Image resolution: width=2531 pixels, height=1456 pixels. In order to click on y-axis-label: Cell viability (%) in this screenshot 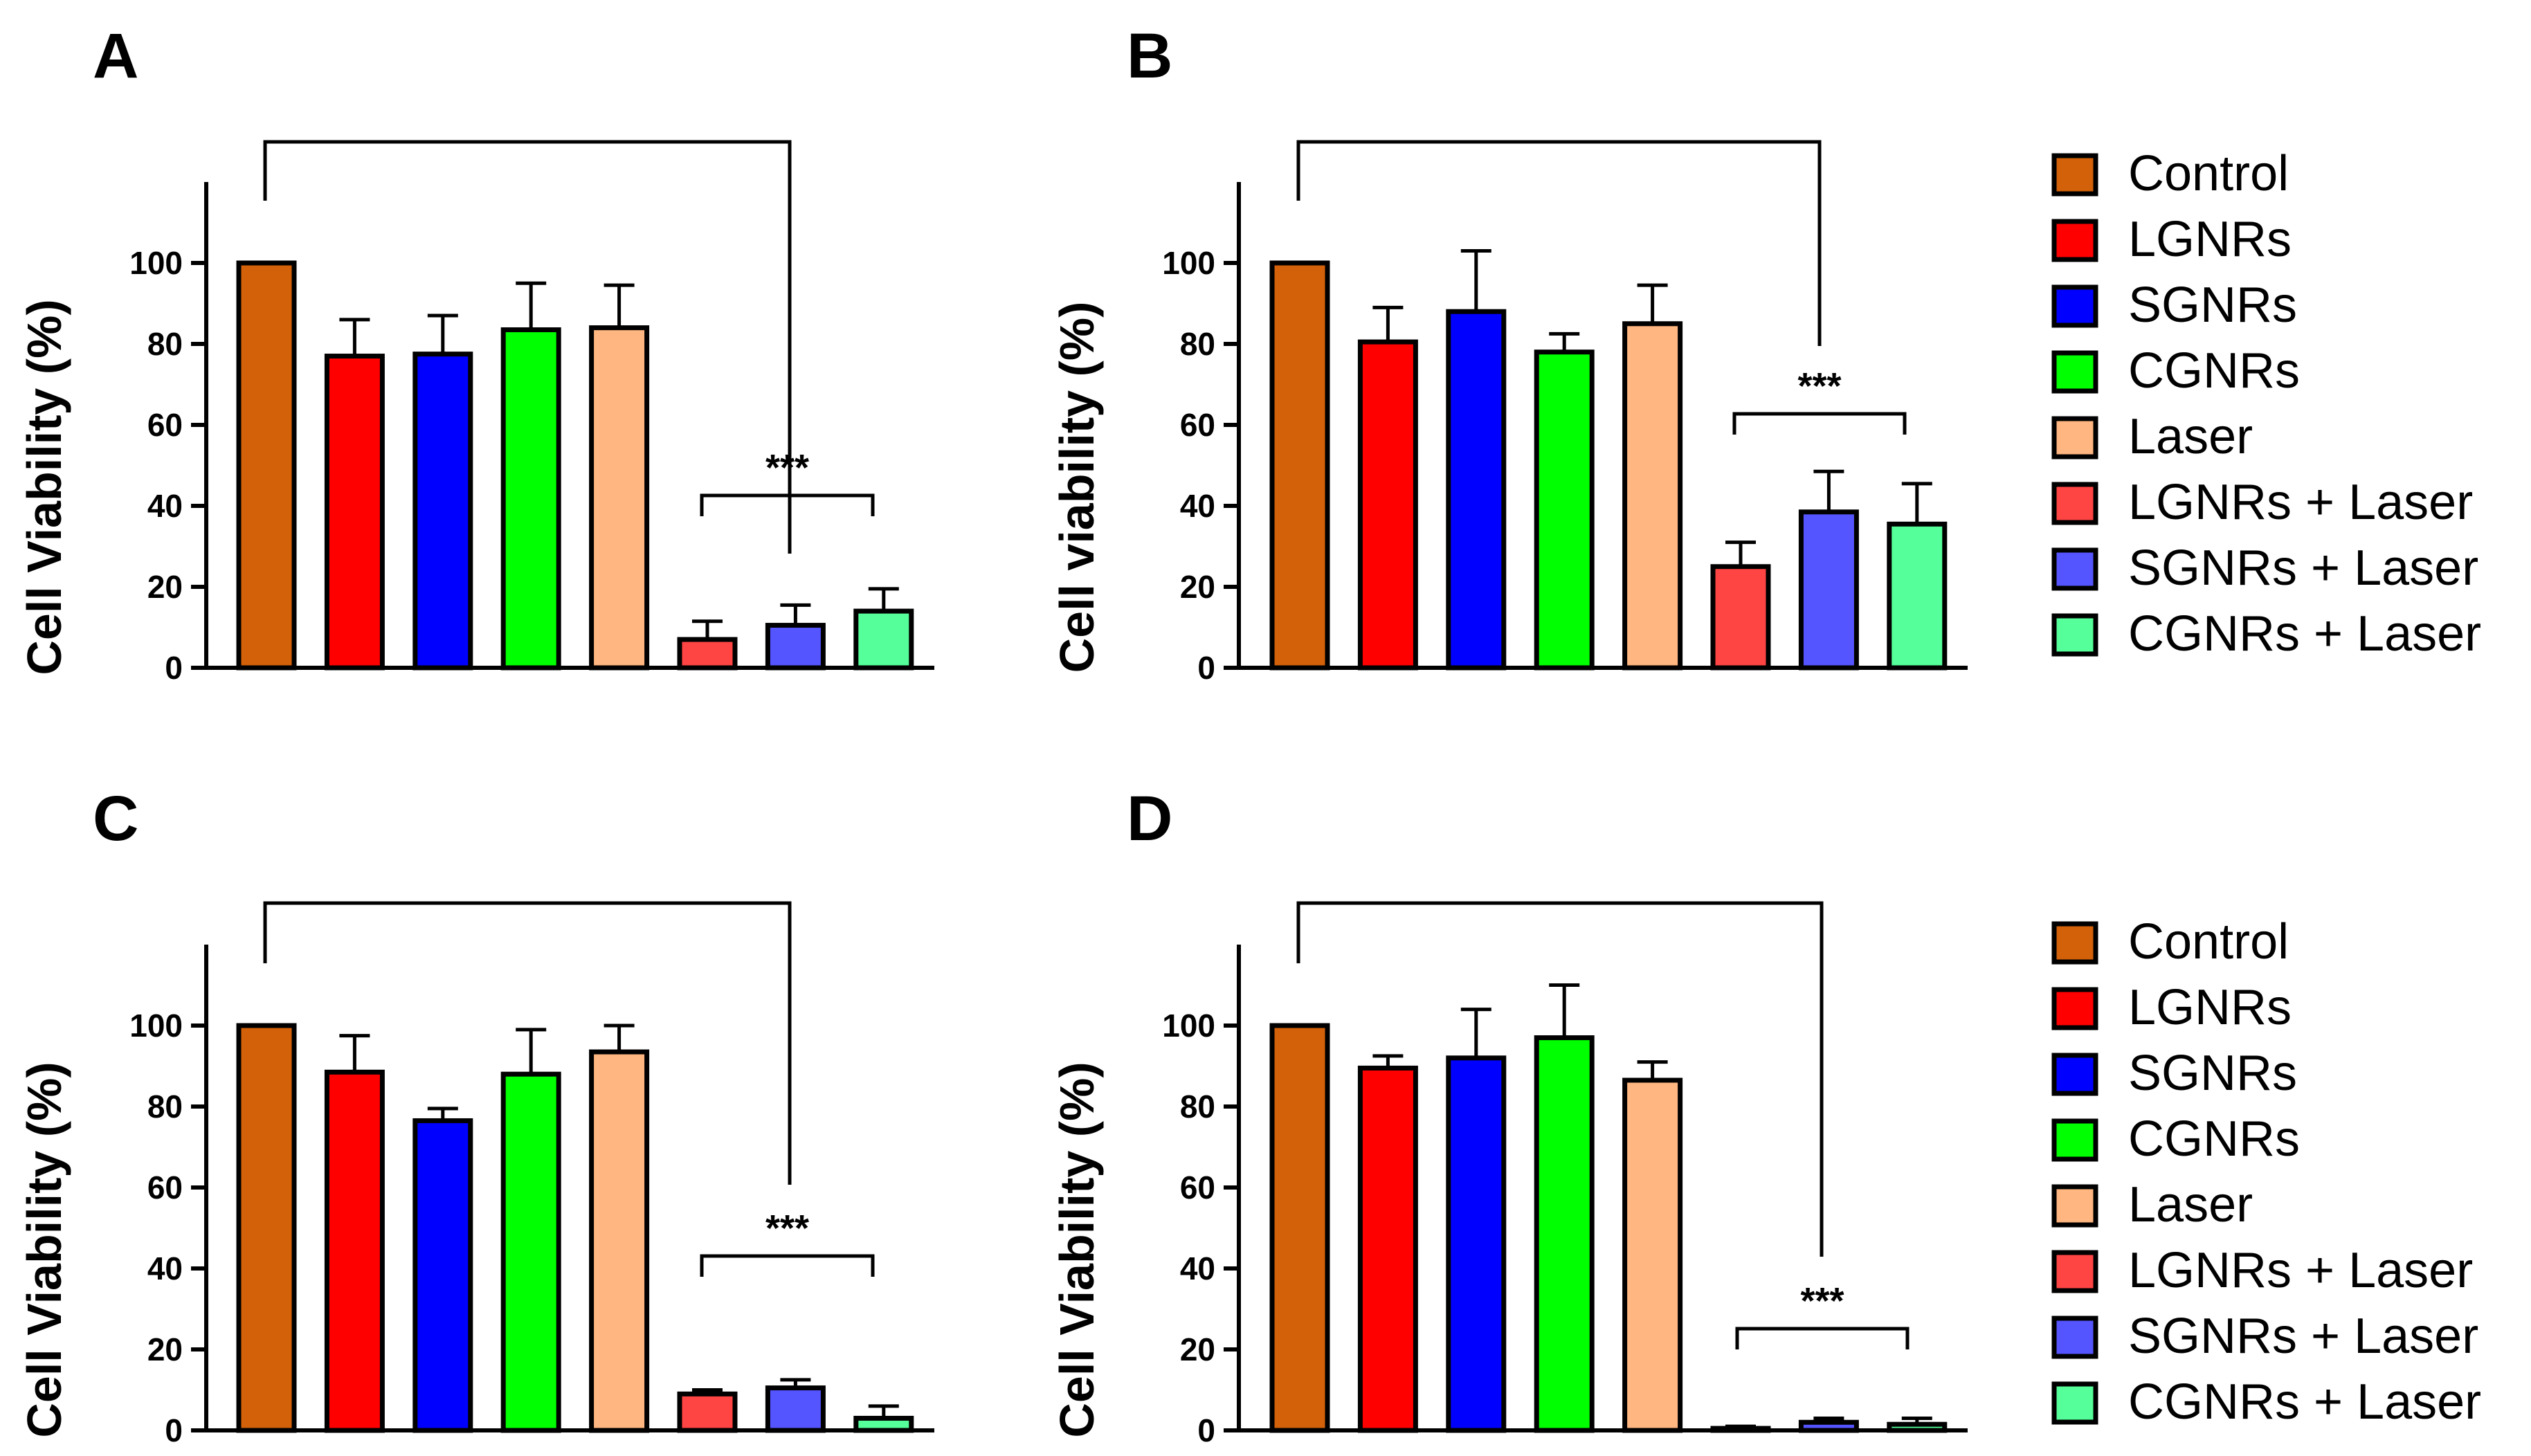, I will do `click(1077, 487)`.